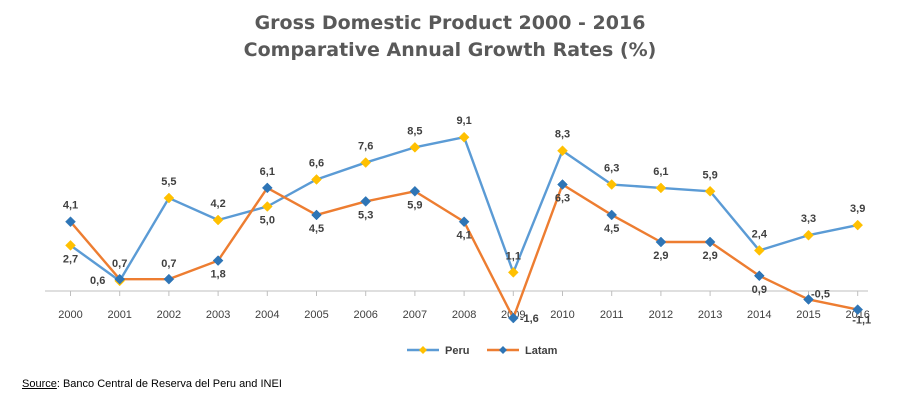  I want to click on data-label-peru: 1,1, so click(513, 256).